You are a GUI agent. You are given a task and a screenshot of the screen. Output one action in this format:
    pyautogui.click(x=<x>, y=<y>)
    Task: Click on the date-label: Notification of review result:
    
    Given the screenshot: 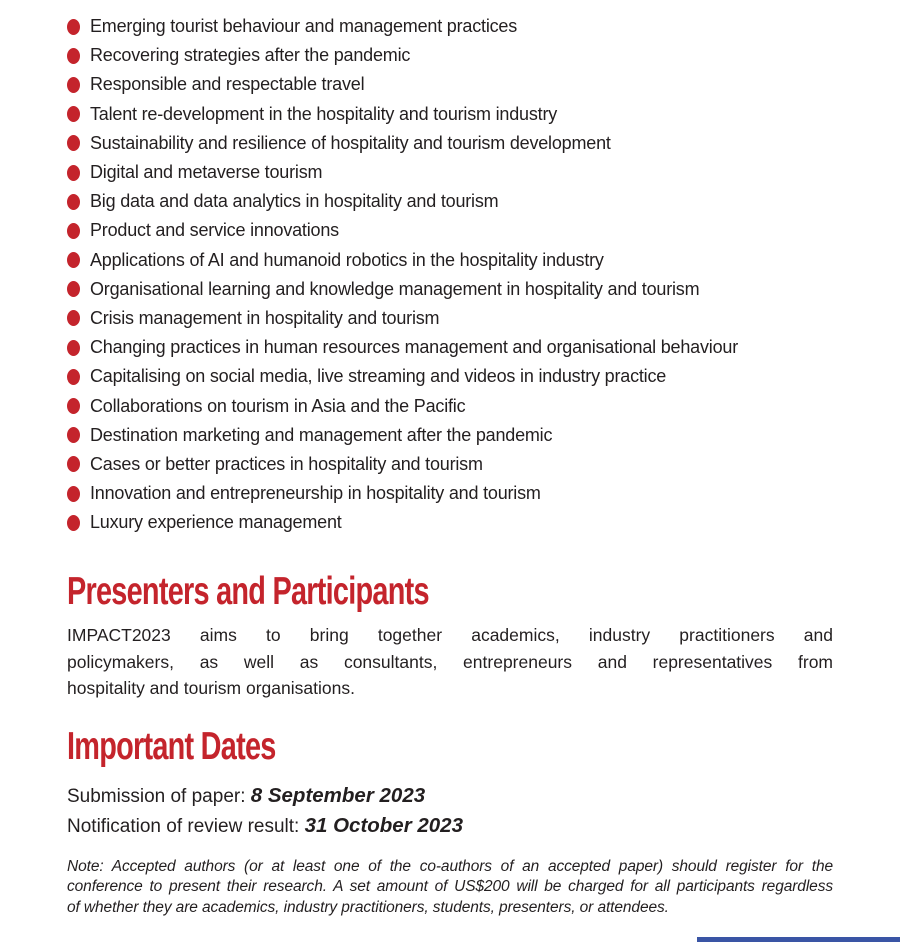 What is the action you would take?
    pyautogui.click(x=186, y=826)
    